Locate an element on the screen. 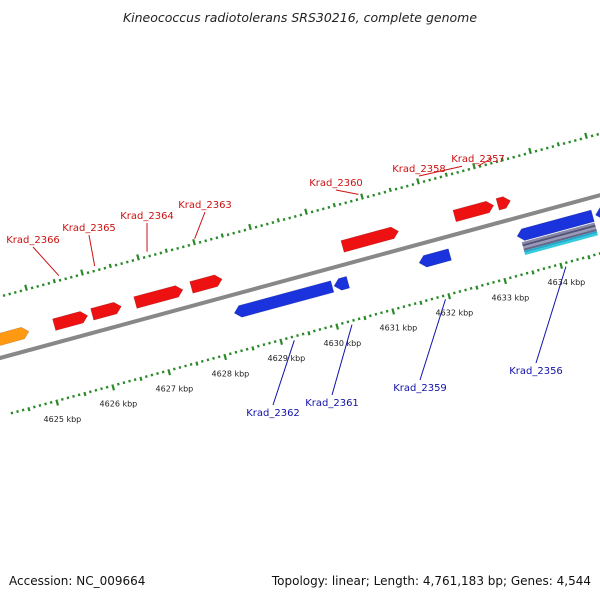  gene-arrow-other is located at coordinates (15, 336).